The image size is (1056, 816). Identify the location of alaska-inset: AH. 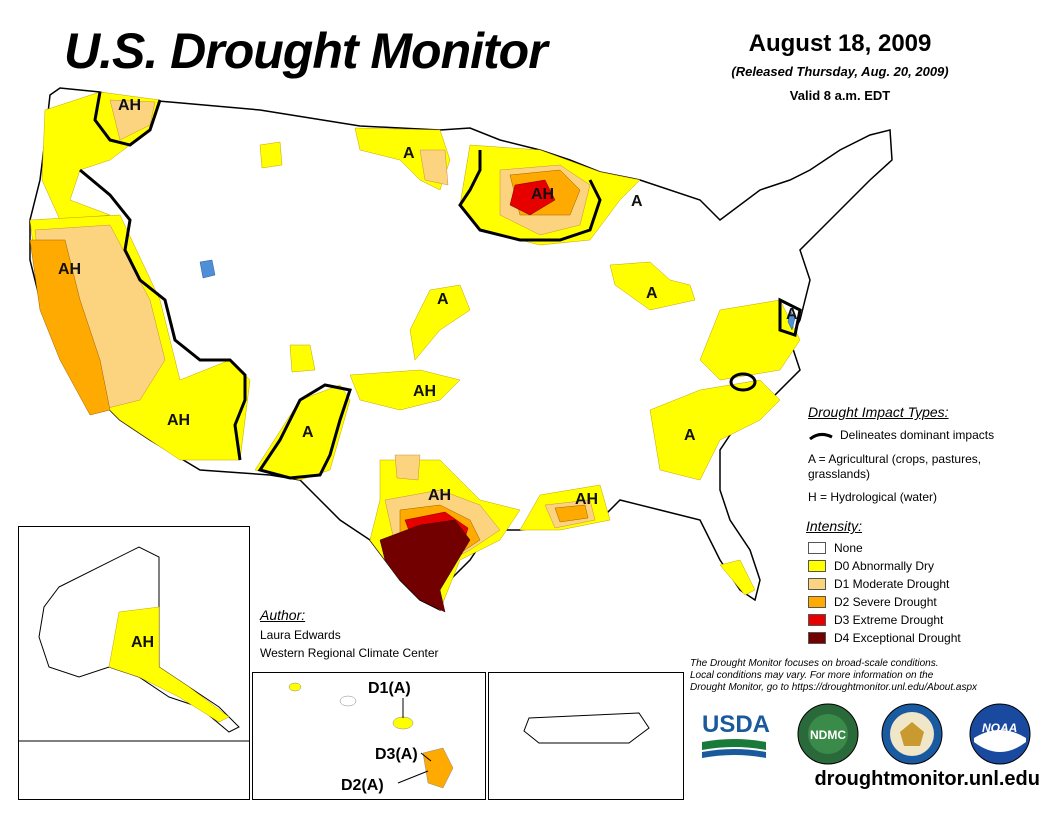
(134, 663).